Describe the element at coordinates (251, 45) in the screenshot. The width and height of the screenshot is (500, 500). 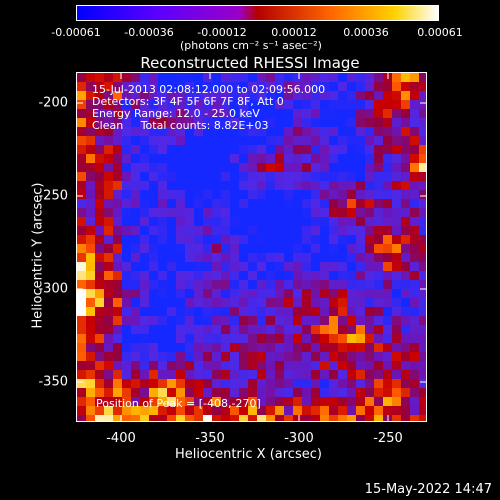
I see `colorbar-units: (photons cm⁻² s⁻¹ asec⁻²)` at that location.